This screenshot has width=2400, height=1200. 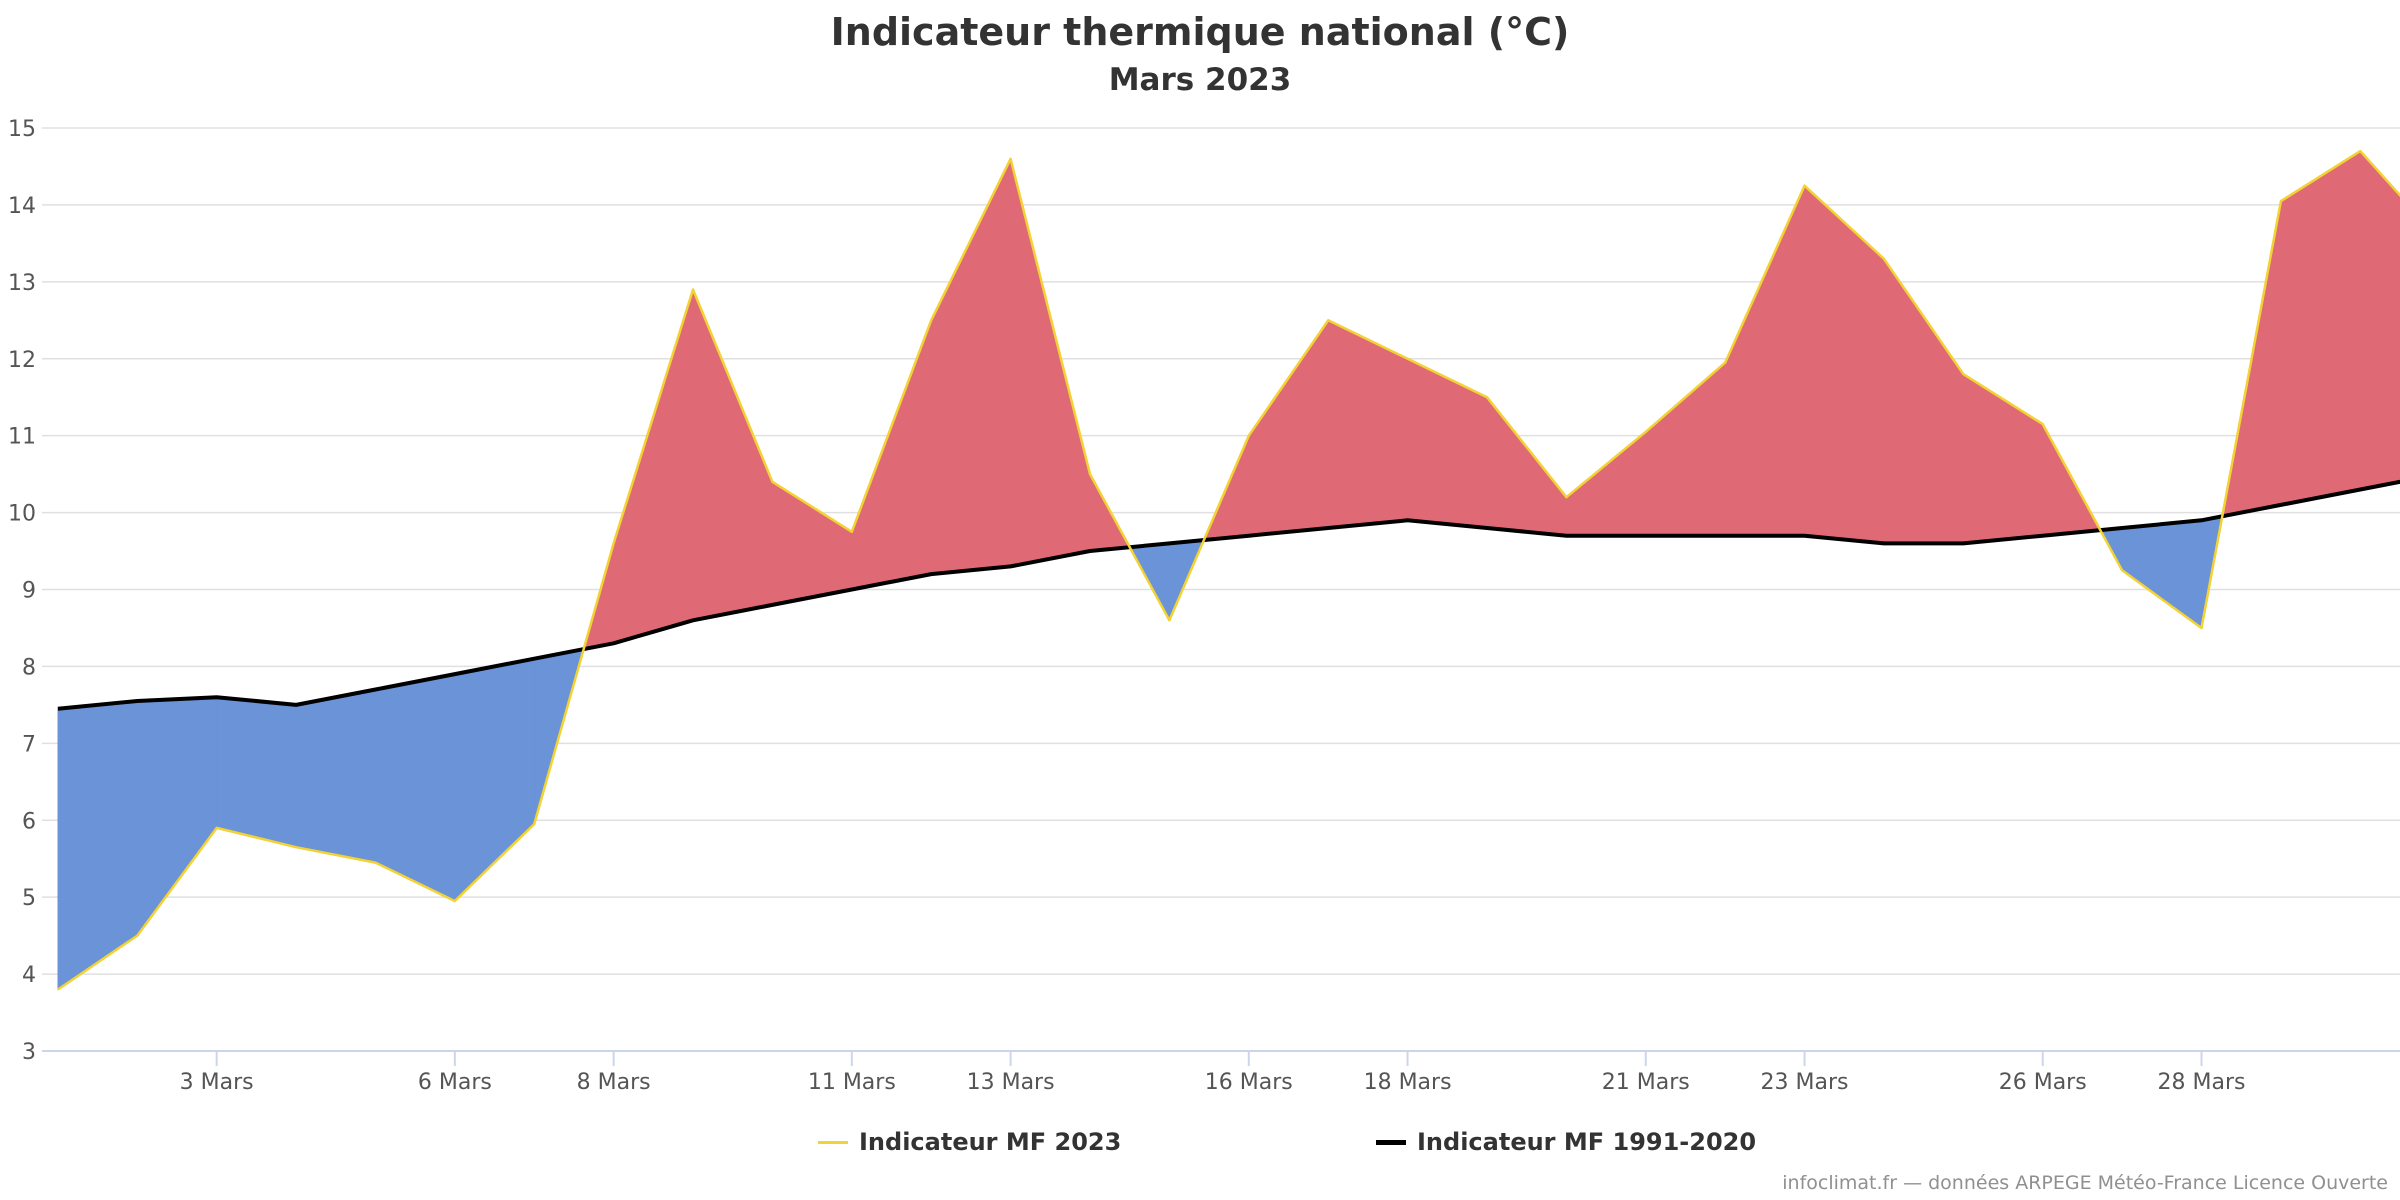 I want to click on y-tick-label: 6, so click(x=29, y=821).